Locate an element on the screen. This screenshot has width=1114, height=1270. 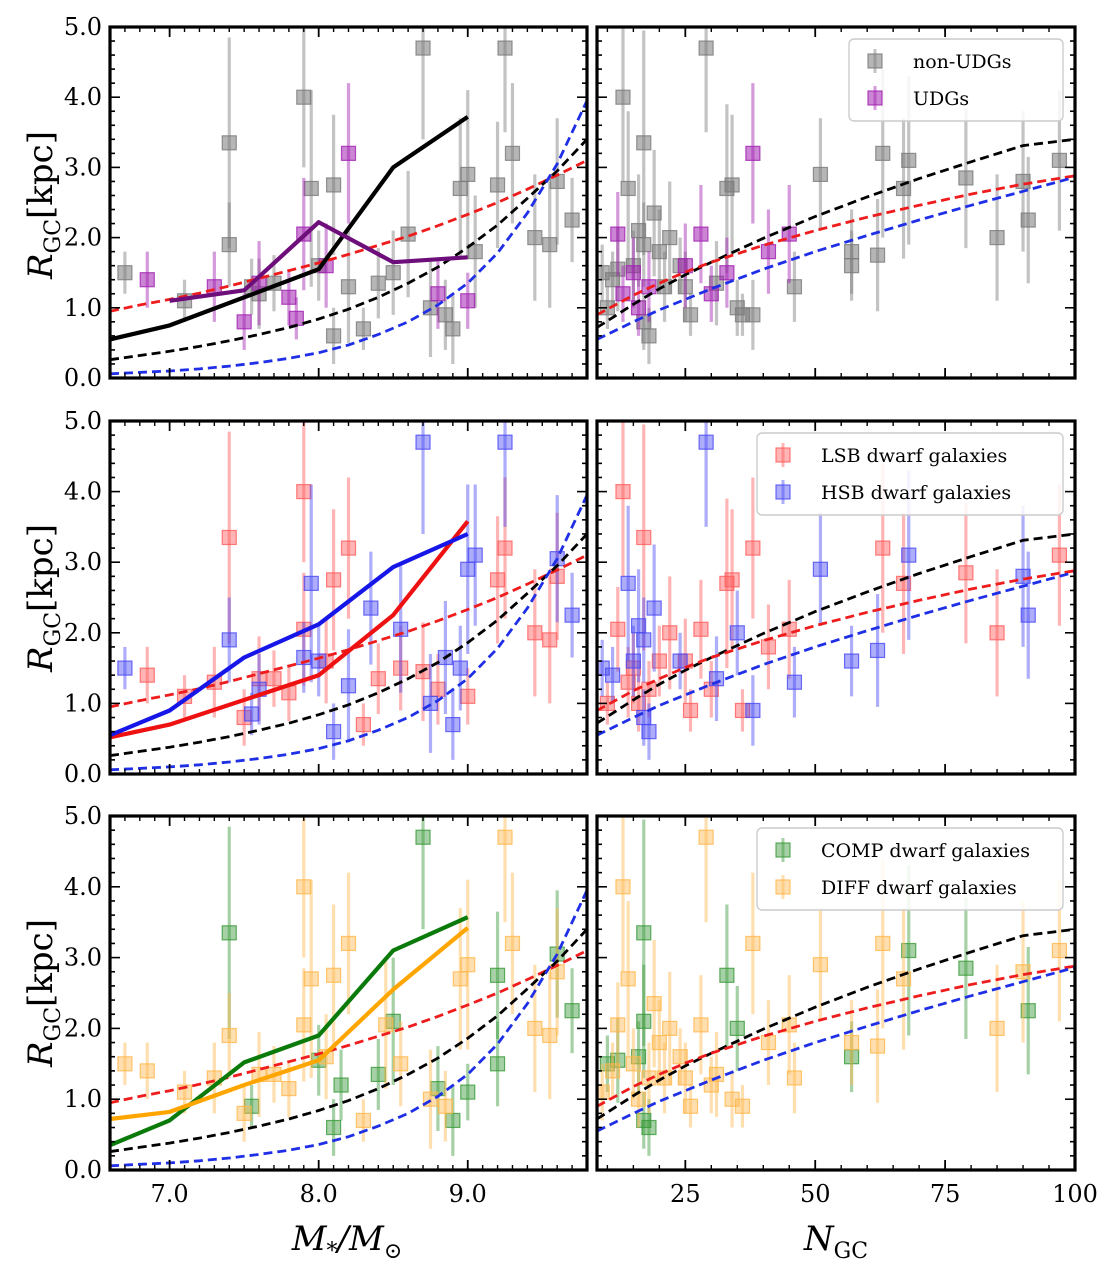
model-curve-fit-red is located at coordinates (348, 1027).